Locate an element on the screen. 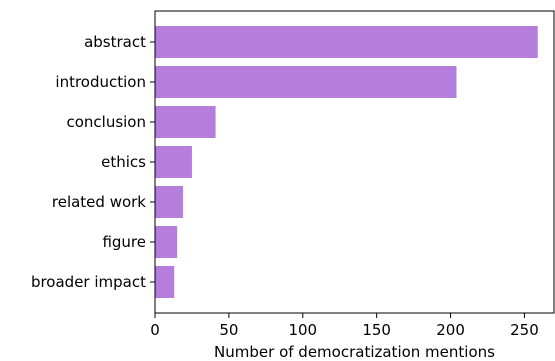 The width and height of the screenshot is (555, 361). x-axis-title: Number of democratization mentions is located at coordinates (354, 352).